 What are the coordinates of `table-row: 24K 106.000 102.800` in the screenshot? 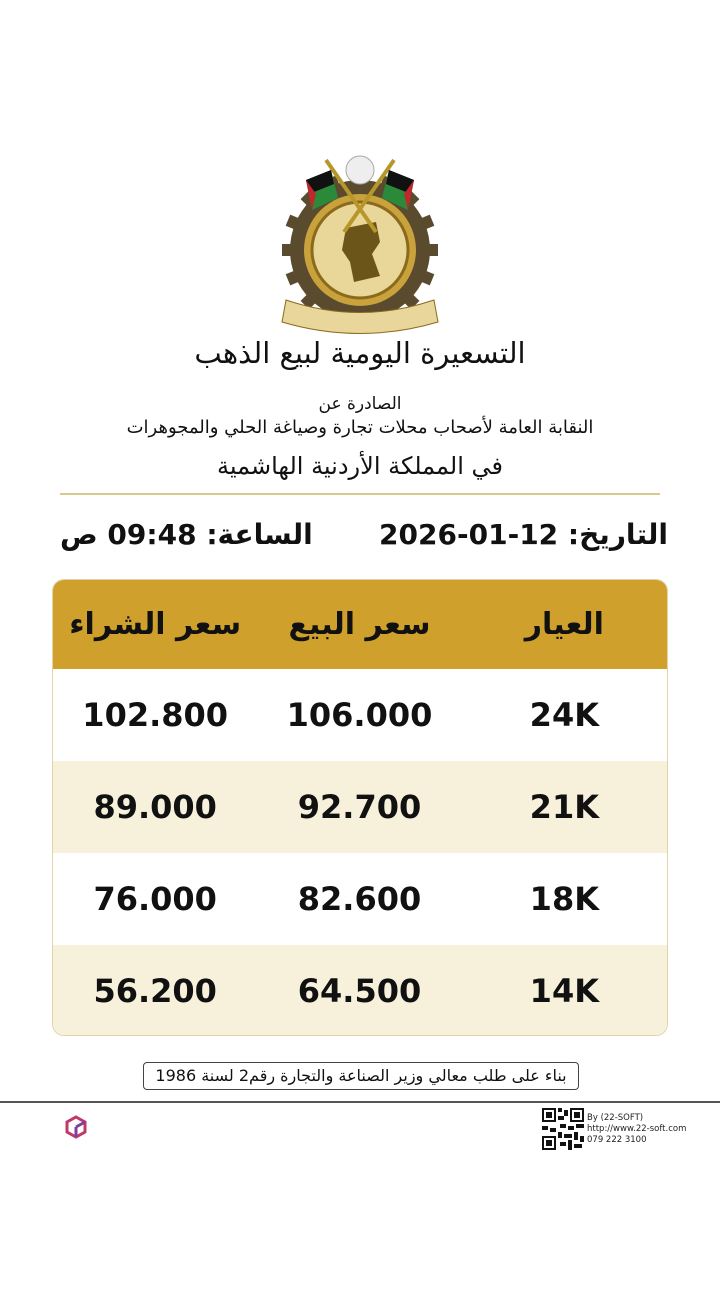 It's located at (360, 715).